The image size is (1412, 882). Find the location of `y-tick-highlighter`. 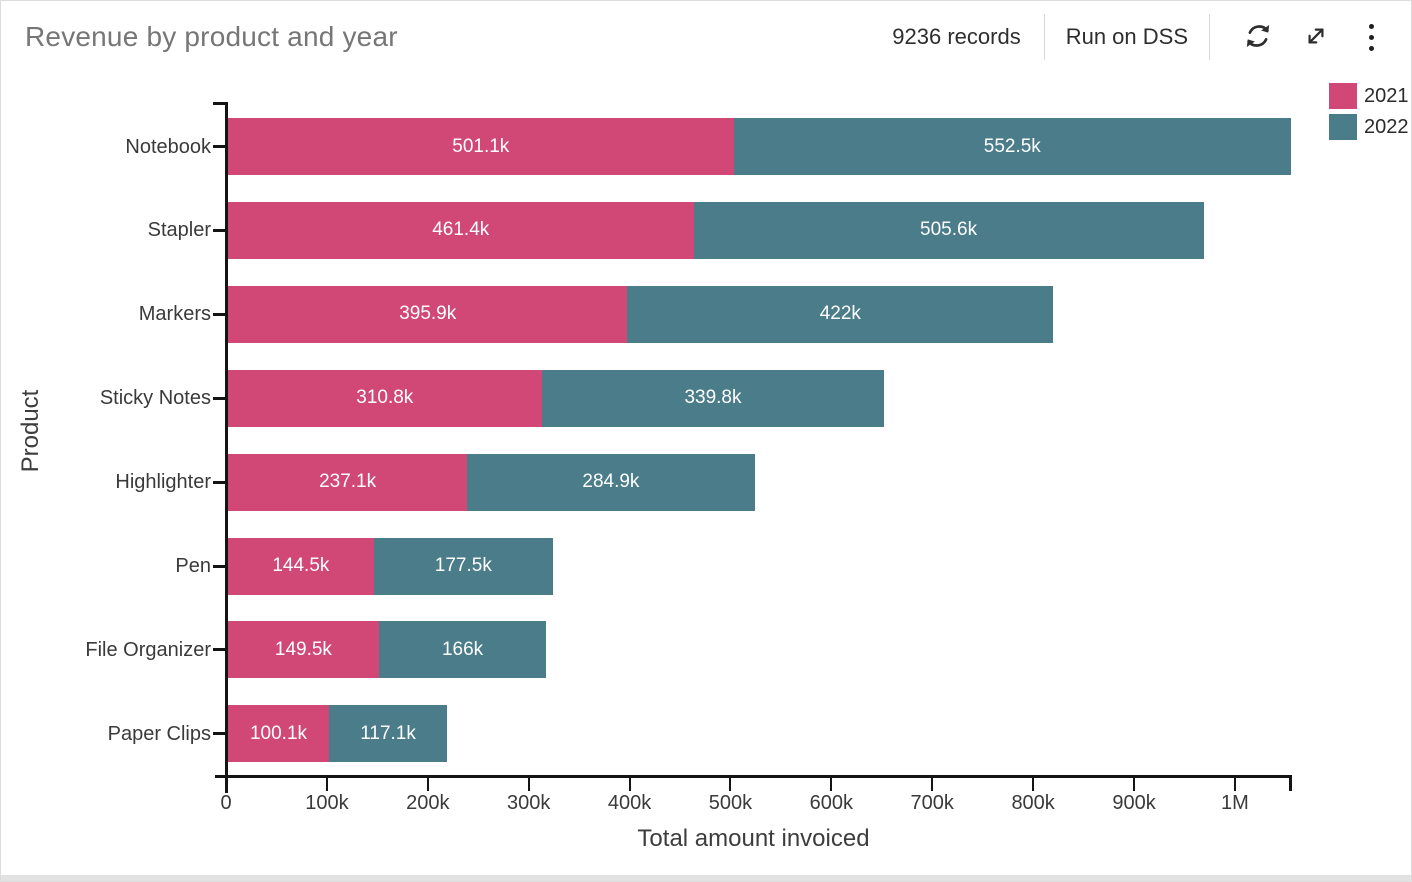

y-tick-highlighter is located at coordinates (219, 482).